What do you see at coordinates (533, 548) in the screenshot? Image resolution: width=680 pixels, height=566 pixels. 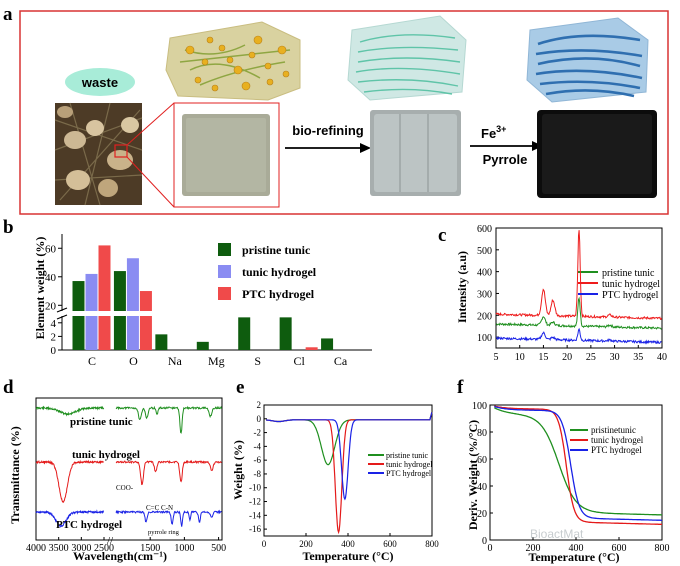 I see `x-tick-label: 200` at bounding box center [533, 548].